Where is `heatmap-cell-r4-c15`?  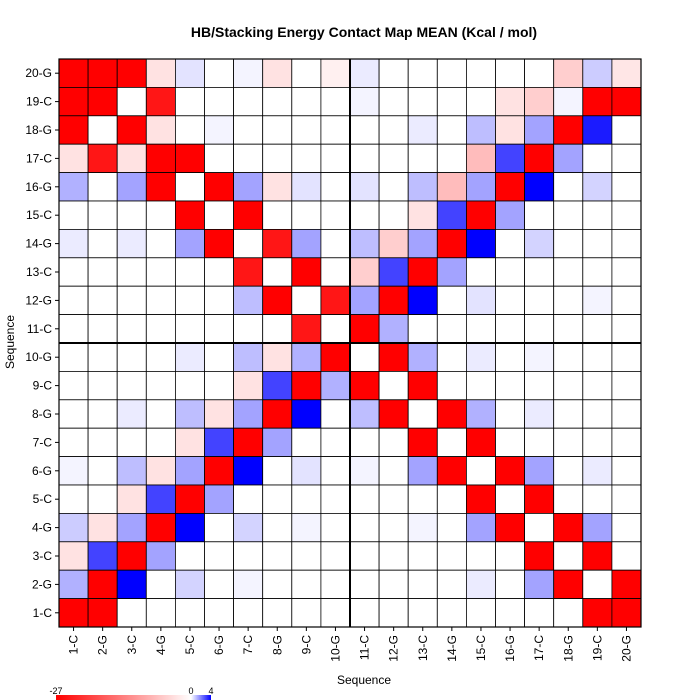 heatmap-cell-r4-c15 is located at coordinates (480, 528).